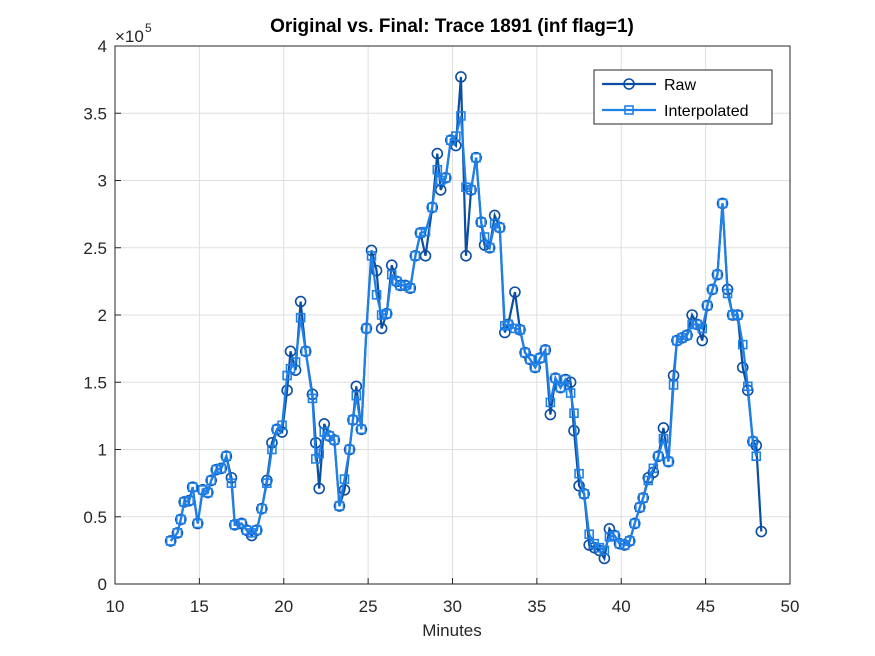 Image resolution: width=875 pixels, height=656 pixels. Describe the element at coordinates (199, 606) in the screenshot. I see `x-tick-label: 15` at that location.